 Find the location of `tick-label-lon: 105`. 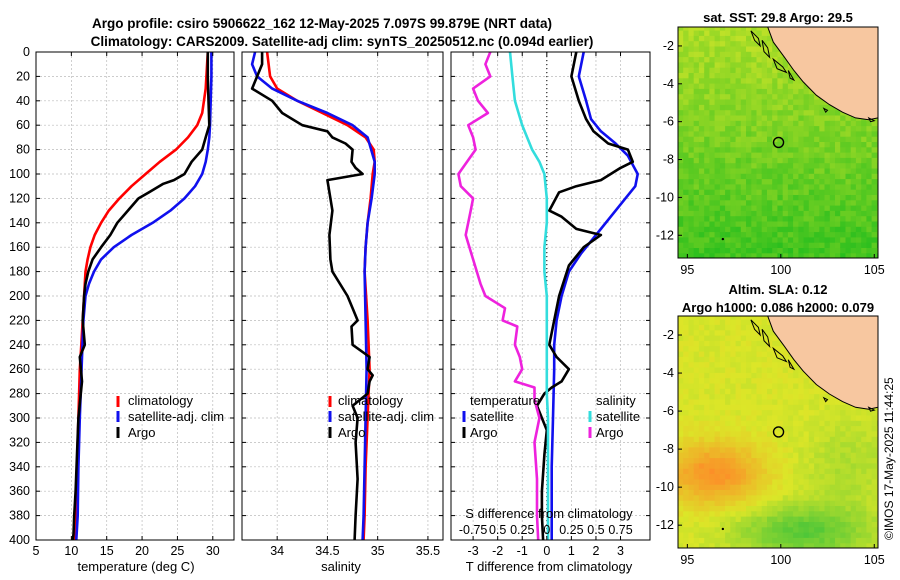

tick-label-lon: 105 is located at coordinates (874, 270).